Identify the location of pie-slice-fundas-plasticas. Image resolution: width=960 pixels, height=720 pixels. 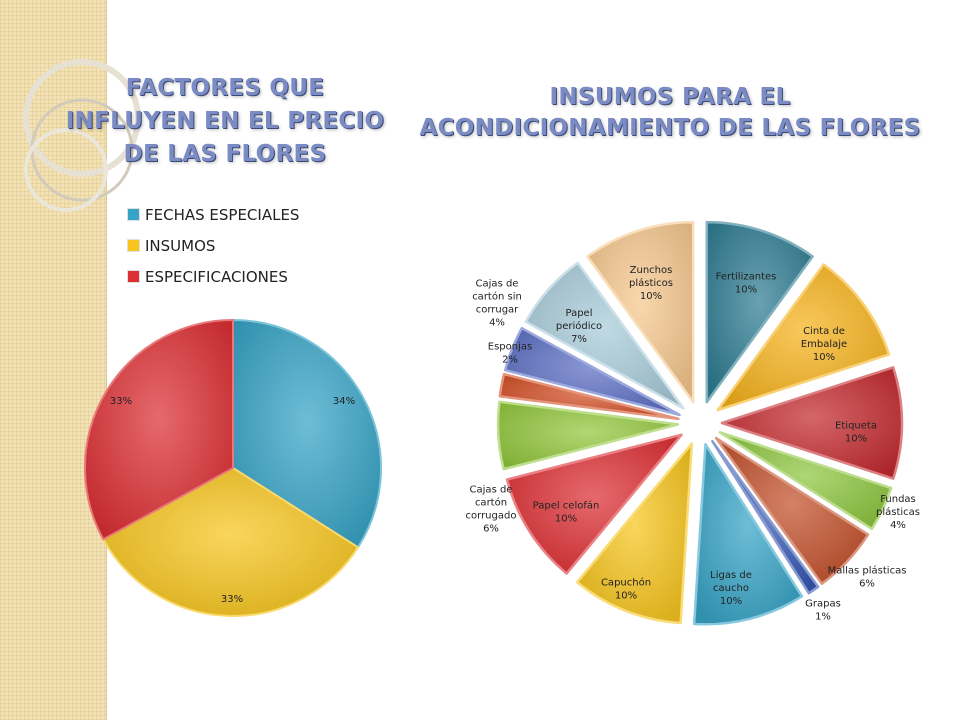
(805, 481).